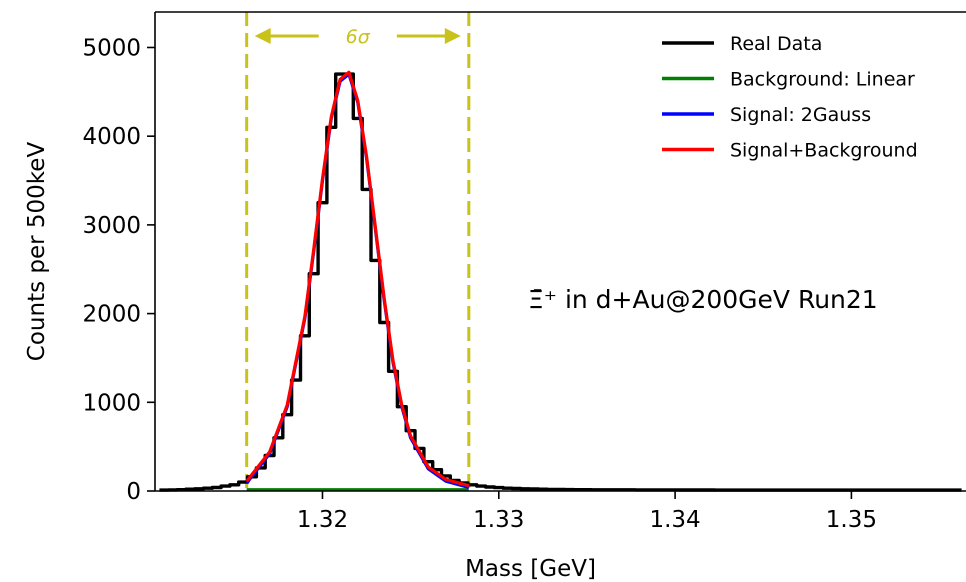 The width and height of the screenshot is (966, 582). Describe the element at coordinates (133, 492) in the screenshot. I see `y-tick-label: 0` at that location.